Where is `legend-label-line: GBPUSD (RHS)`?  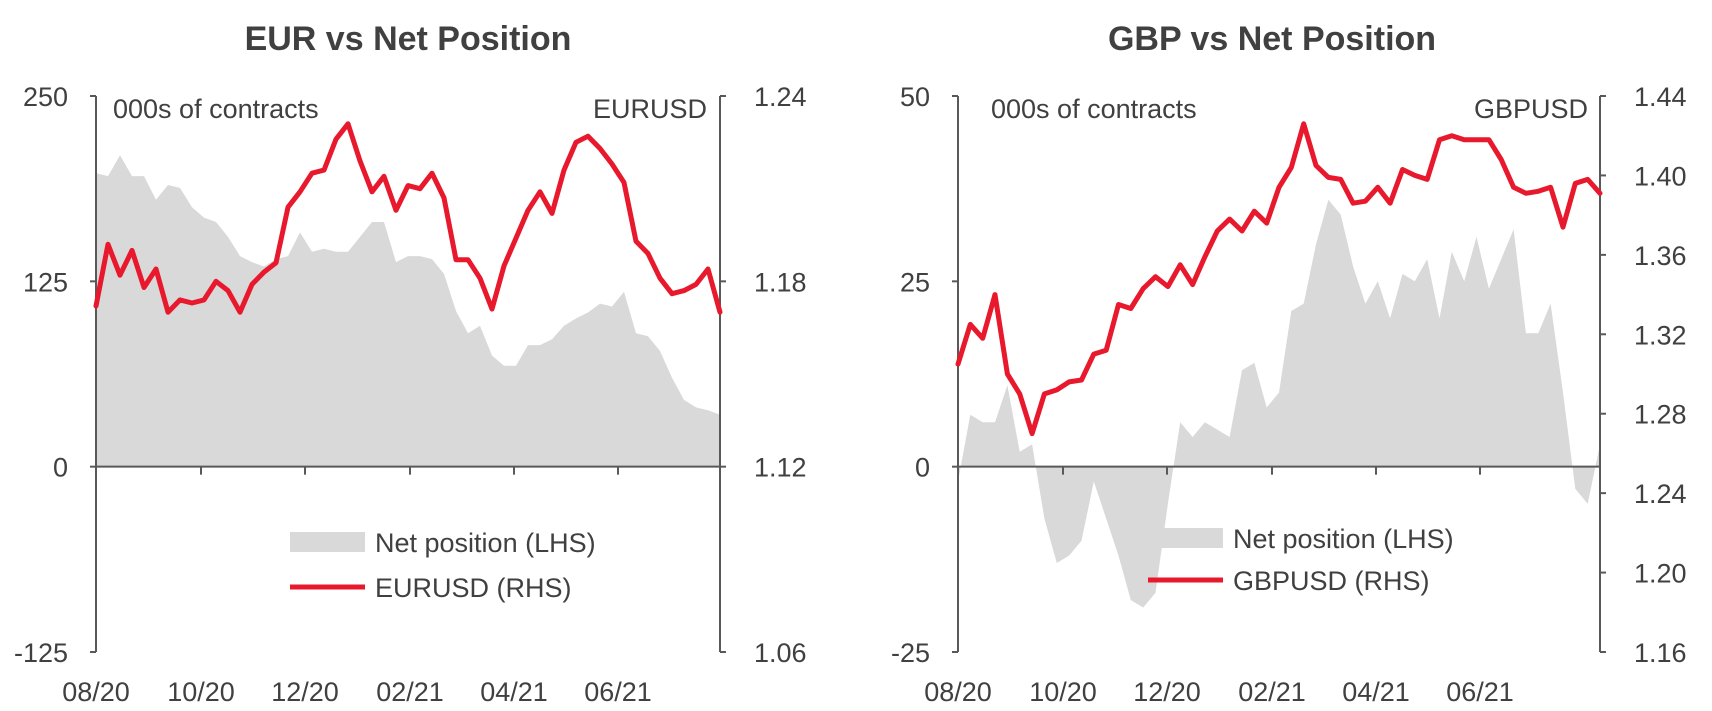 legend-label-line: GBPUSD (RHS) is located at coordinates (1331, 581).